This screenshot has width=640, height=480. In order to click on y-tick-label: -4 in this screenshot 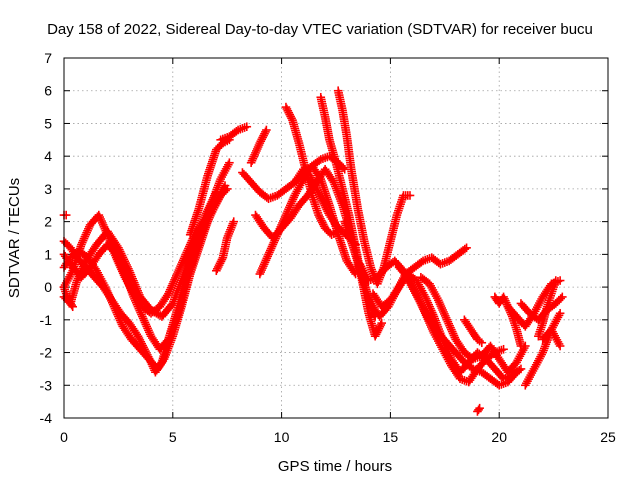, I will do `click(46, 418)`.